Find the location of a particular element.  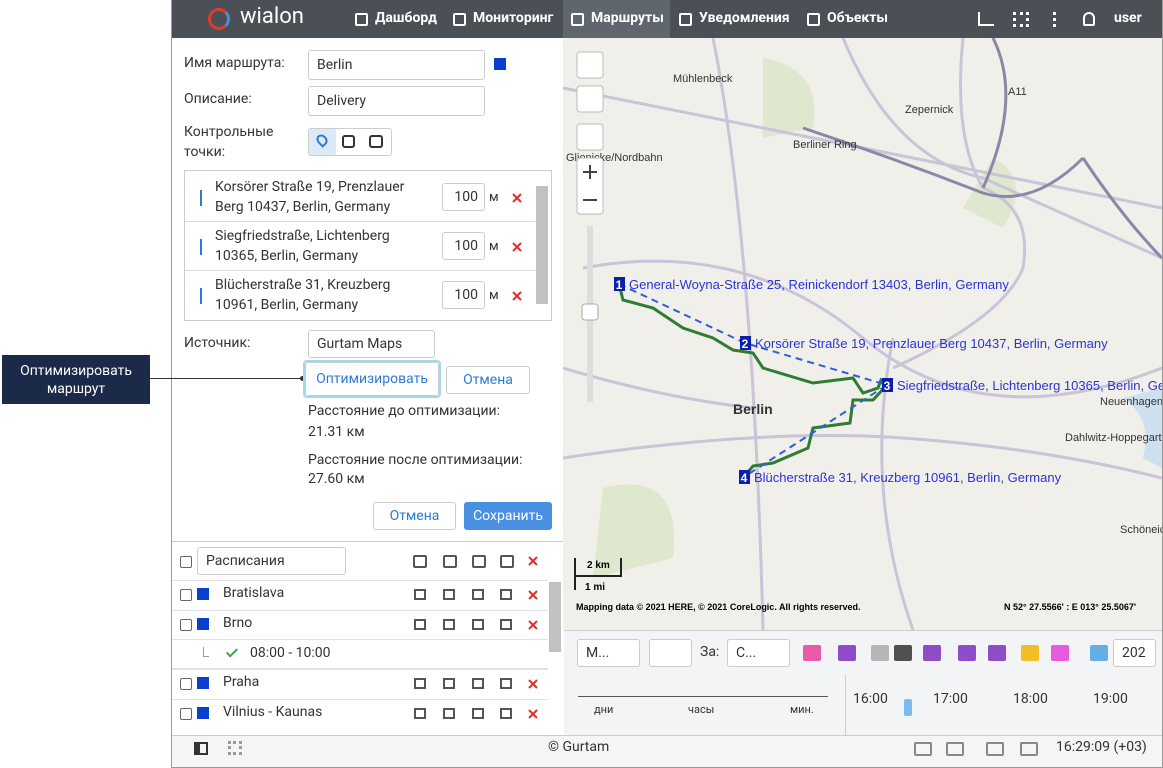

coordinates: N 52° 27.5566' : E 013° 25.5067' is located at coordinates (1070, 607).